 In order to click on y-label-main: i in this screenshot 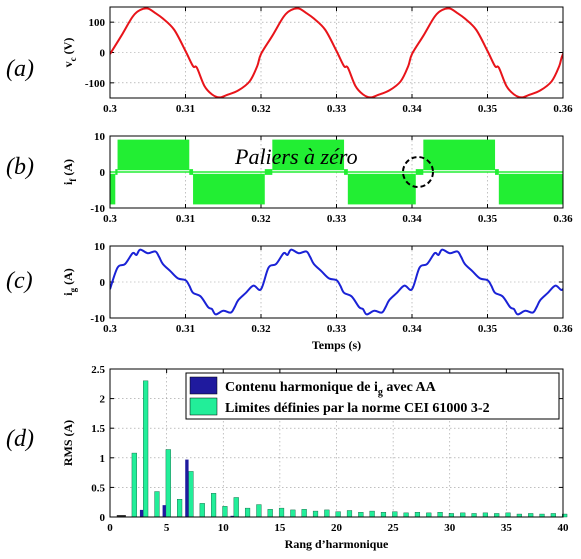, I will do `click(68, 294)`.